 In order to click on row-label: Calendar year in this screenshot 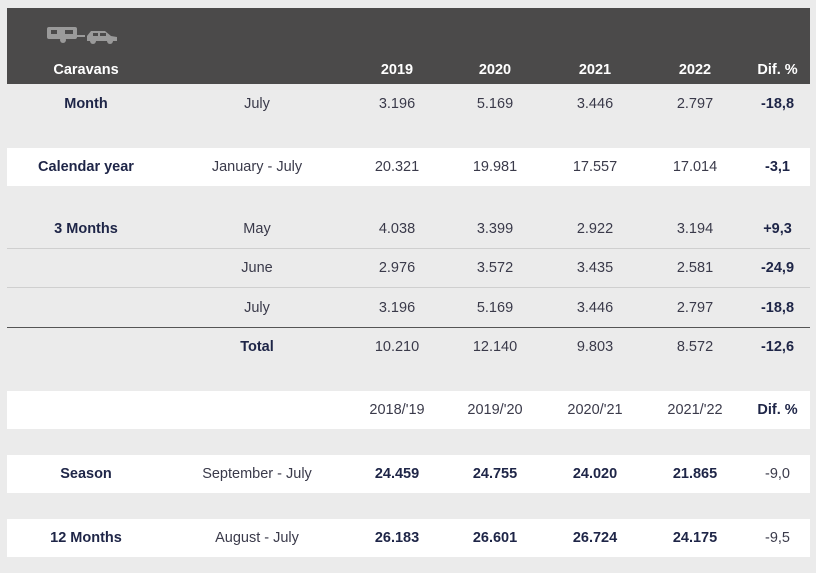, I will do `click(86, 167)`.